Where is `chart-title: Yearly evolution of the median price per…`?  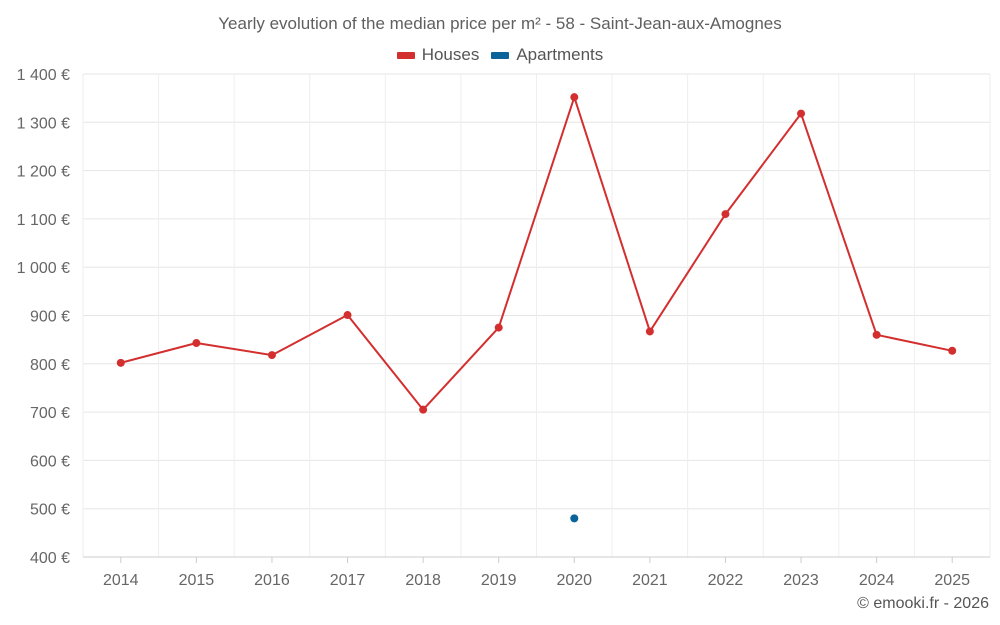
chart-title: Yearly evolution of the median price per… is located at coordinates (500, 23).